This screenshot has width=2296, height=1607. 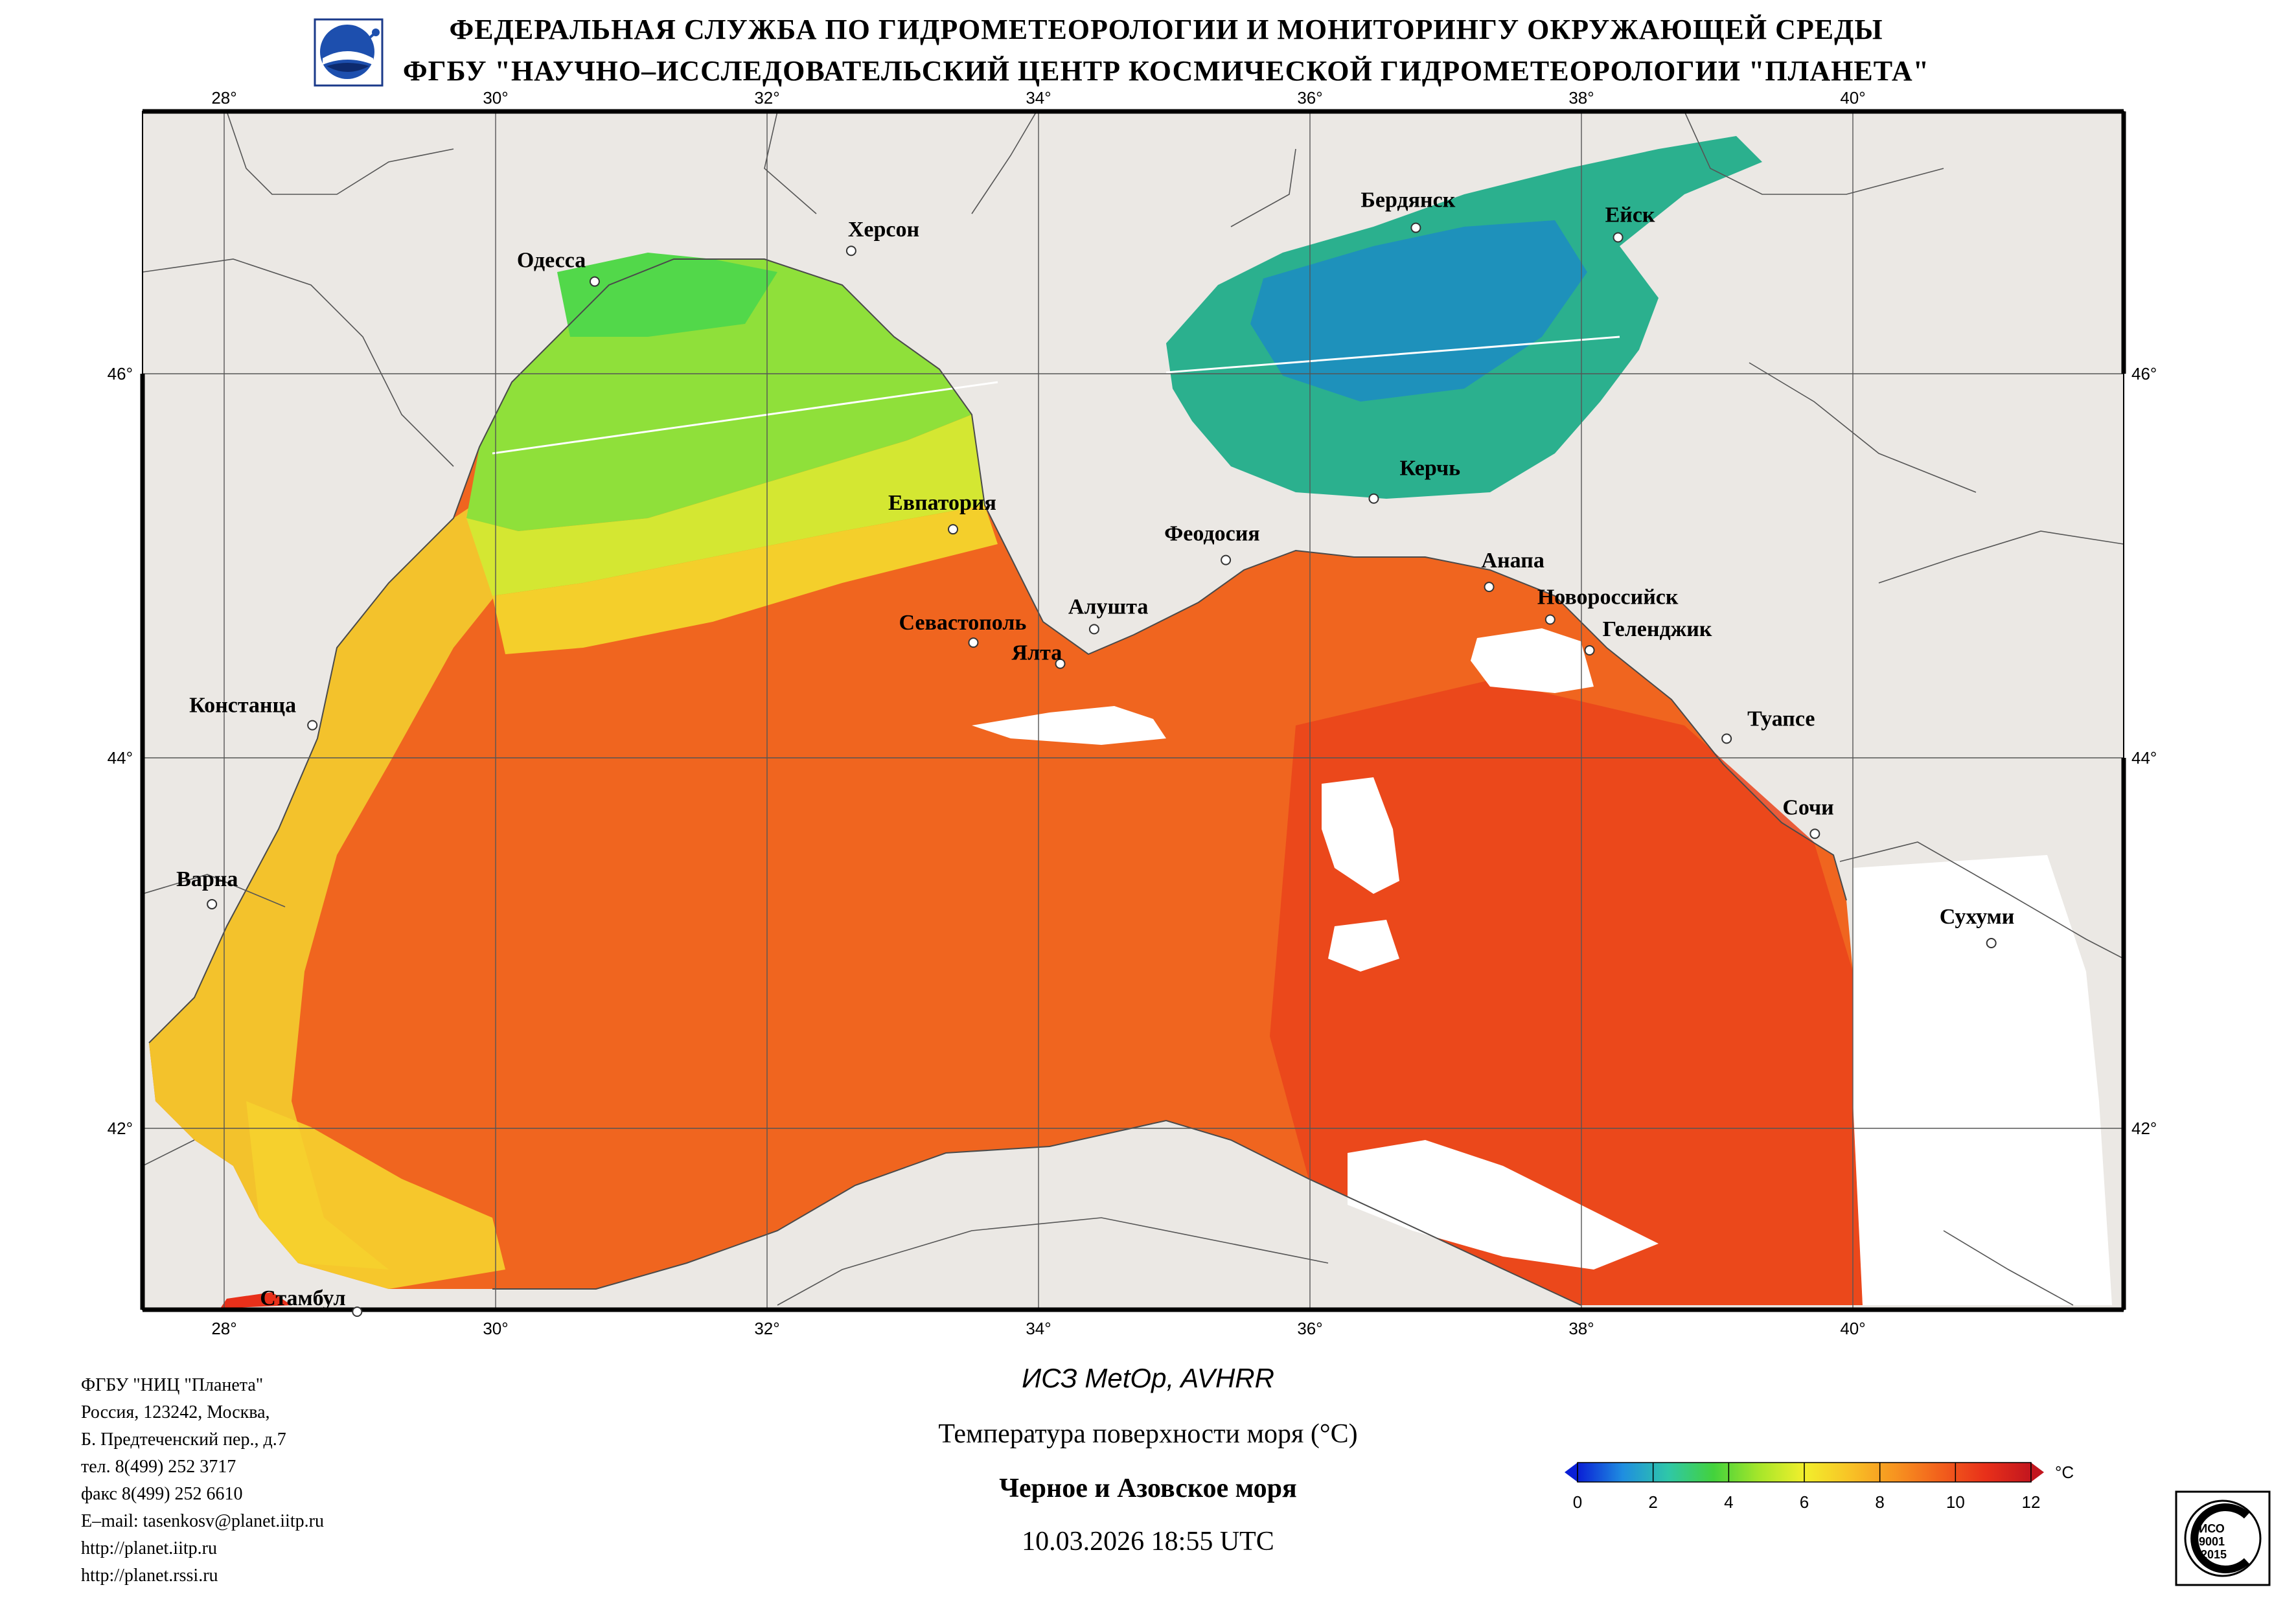 What do you see at coordinates (120, 758) in the screenshot?
I see `lat-label-left: 44°` at bounding box center [120, 758].